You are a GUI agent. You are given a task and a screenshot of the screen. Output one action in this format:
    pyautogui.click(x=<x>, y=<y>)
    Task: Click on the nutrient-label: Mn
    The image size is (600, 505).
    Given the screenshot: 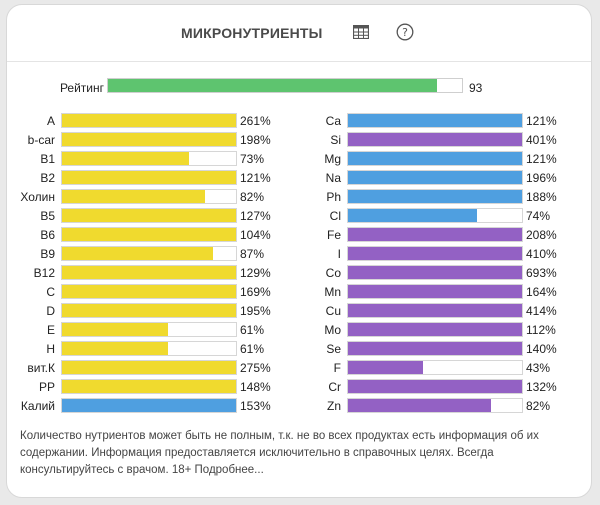 What is the action you would take?
    pyautogui.click(x=332, y=292)
    